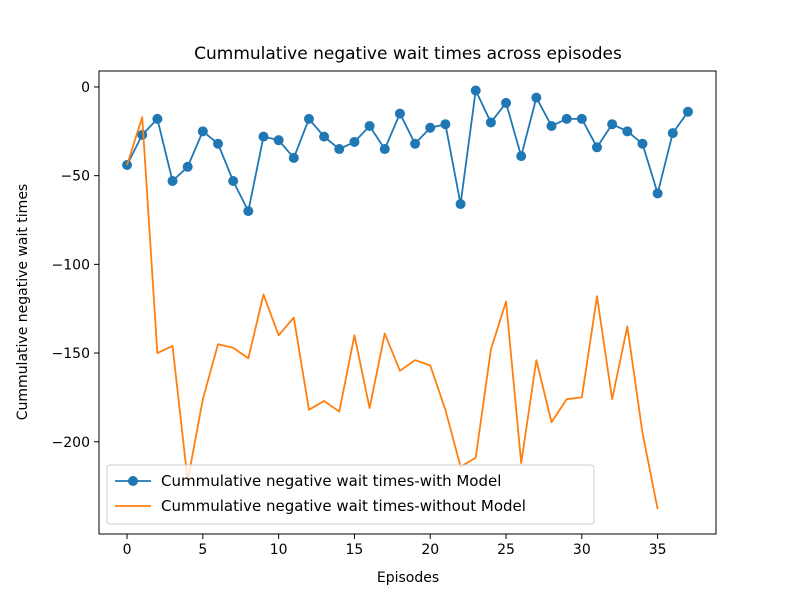 This screenshot has width=796, height=592. I want to click on x-tick-label: 35, so click(658, 550).